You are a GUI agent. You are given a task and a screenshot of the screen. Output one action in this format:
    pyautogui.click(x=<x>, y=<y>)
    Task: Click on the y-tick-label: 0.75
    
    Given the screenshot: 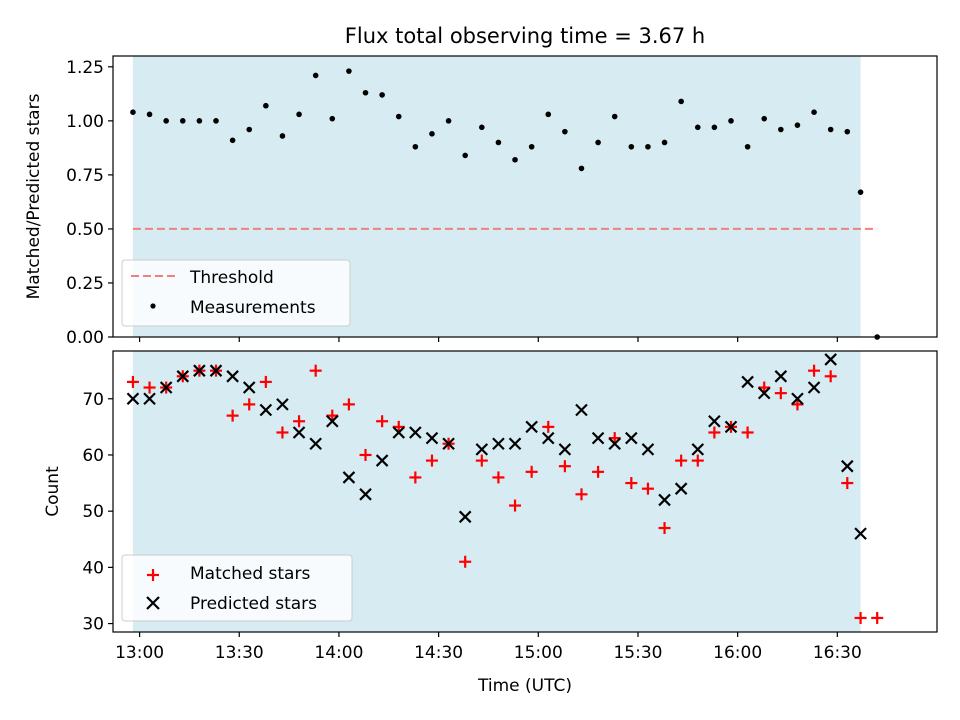 What is the action you would take?
    pyautogui.click(x=85, y=176)
    